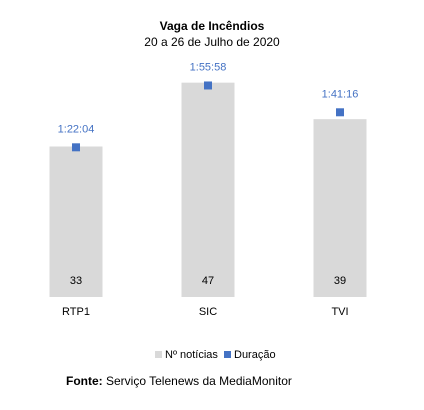 The height and width of the screenshot is (410, 424). What do you see at coordinates (76, 221) in the screenshot?
I see `bar-rtp1` at bounding box center [76, 221].